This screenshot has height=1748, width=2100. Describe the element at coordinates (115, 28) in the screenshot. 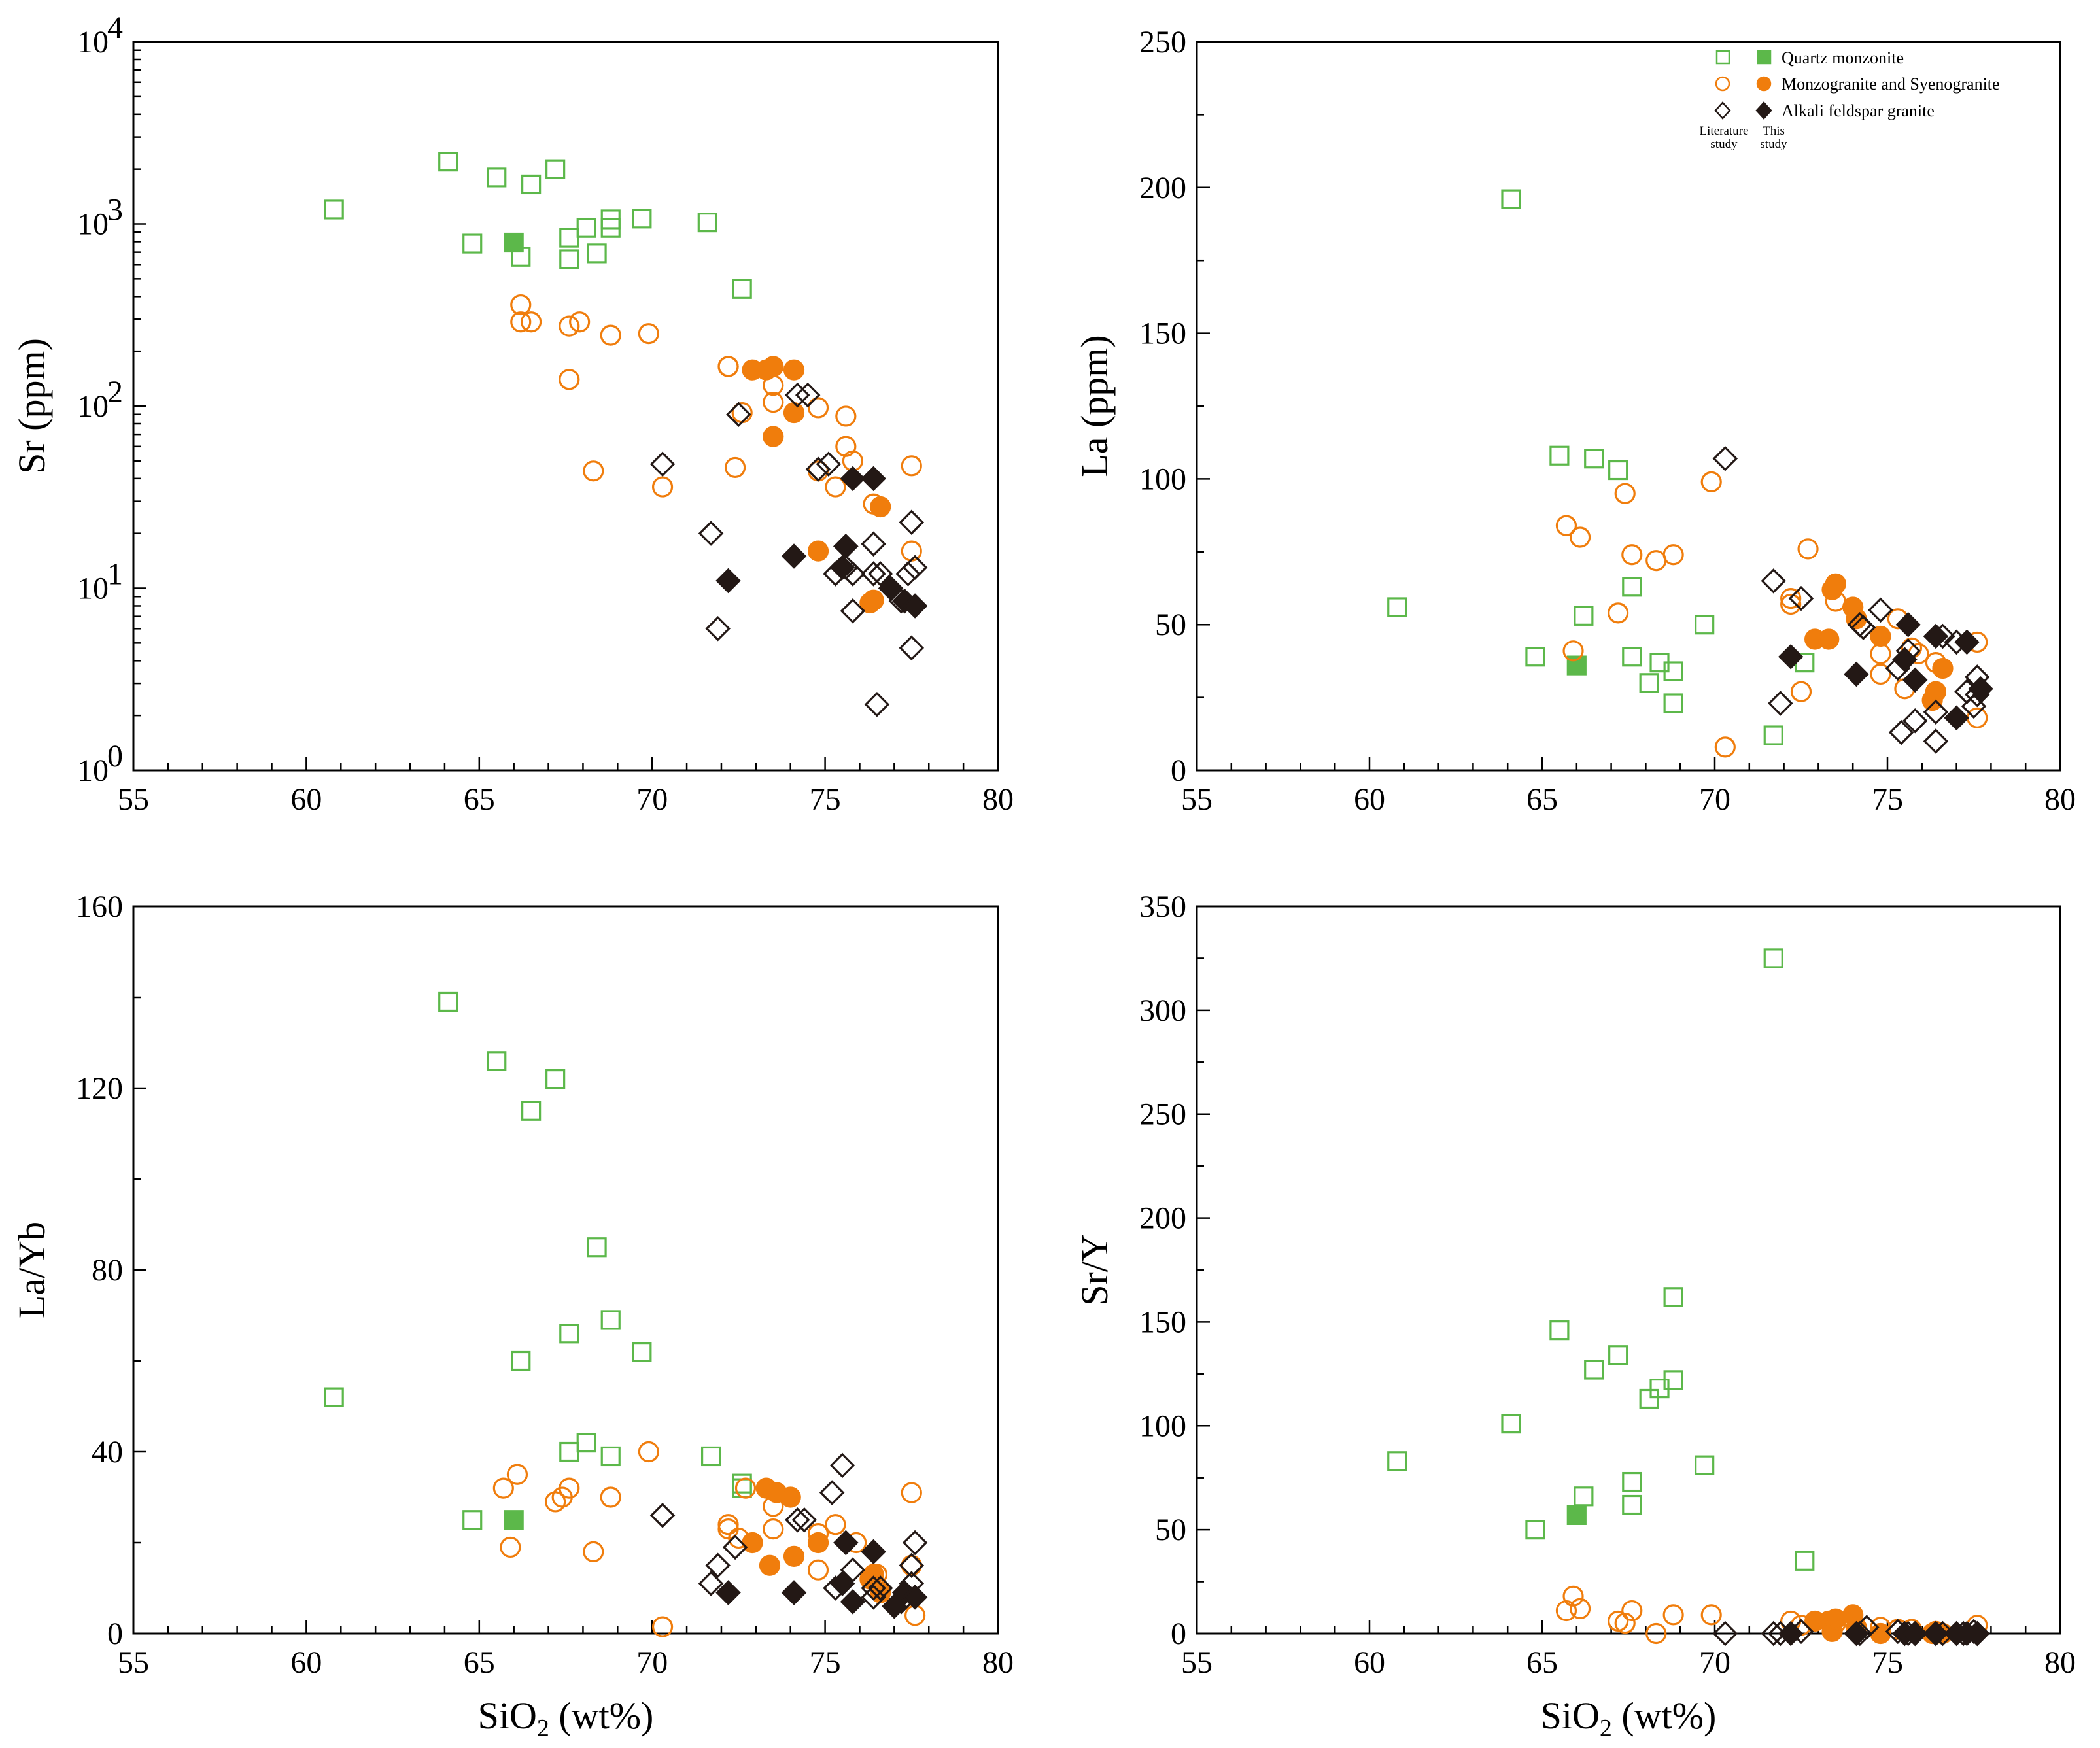

I see `y-tick-exponent: 4` at that location.